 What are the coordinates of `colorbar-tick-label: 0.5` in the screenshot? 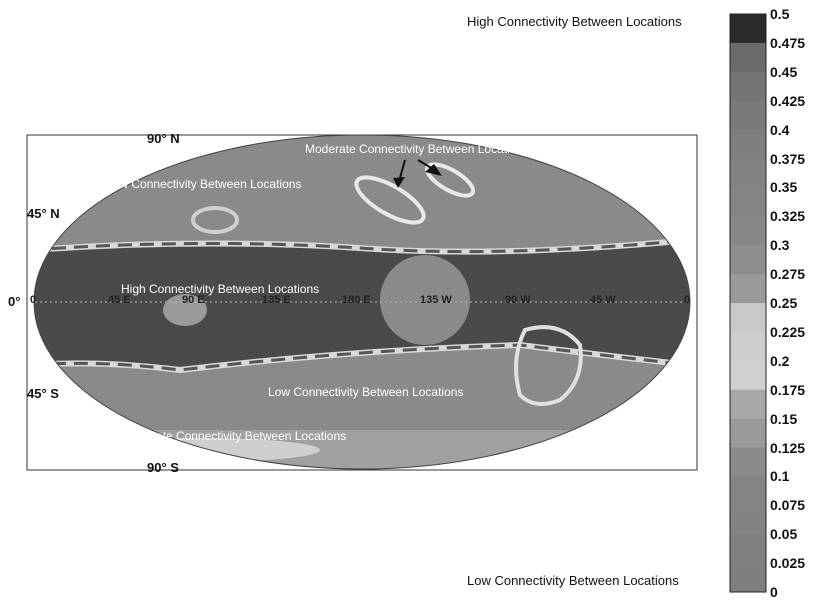 It's located at (780, 14).